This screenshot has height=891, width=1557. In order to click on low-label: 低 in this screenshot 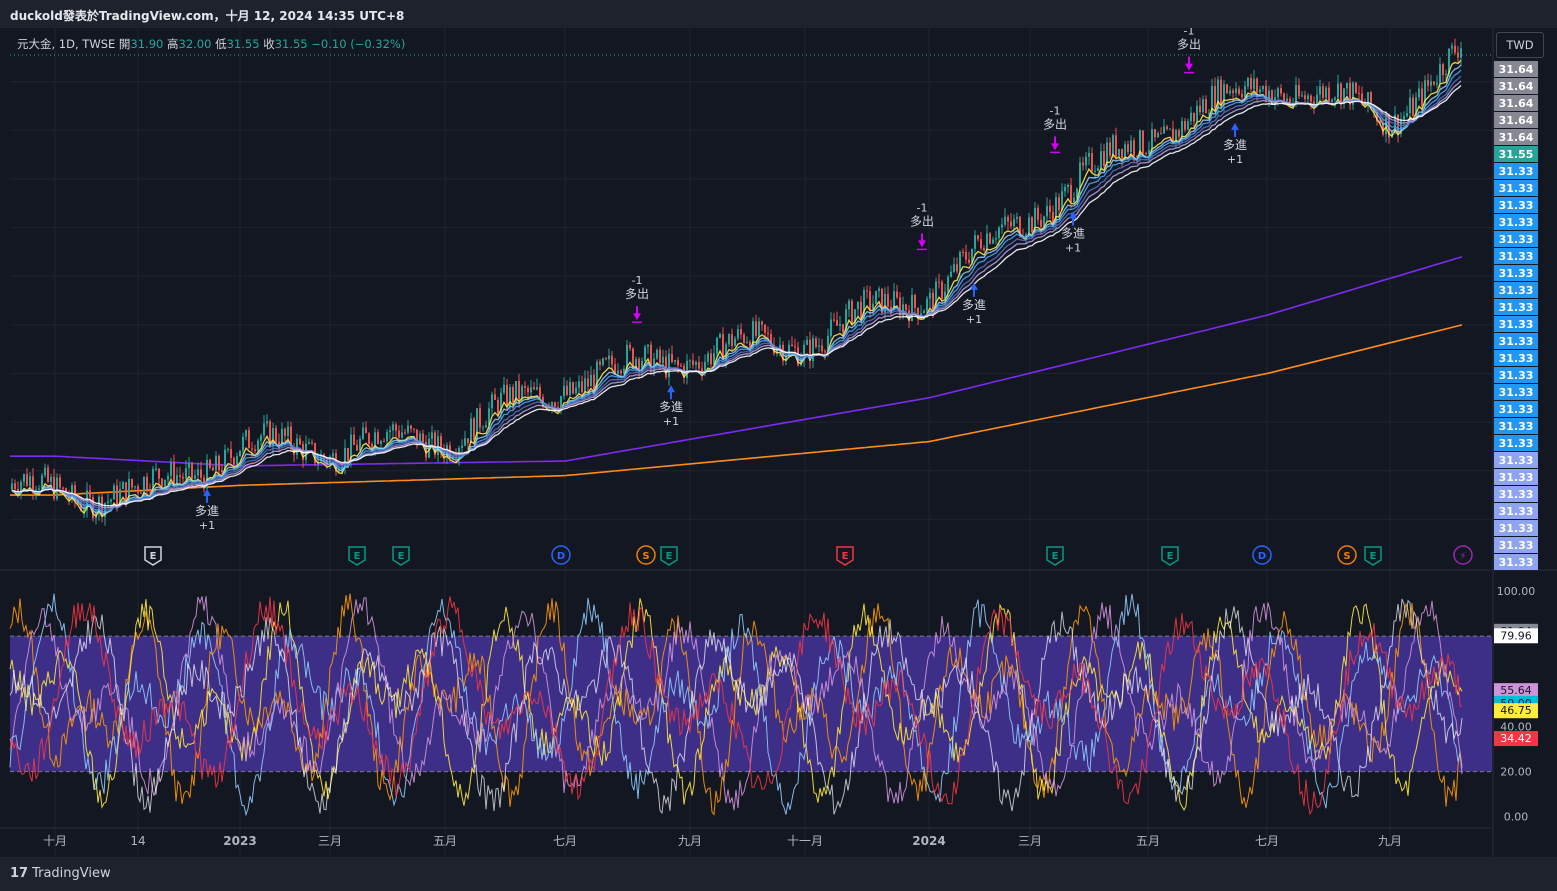, I will do `click(221, 44)`.